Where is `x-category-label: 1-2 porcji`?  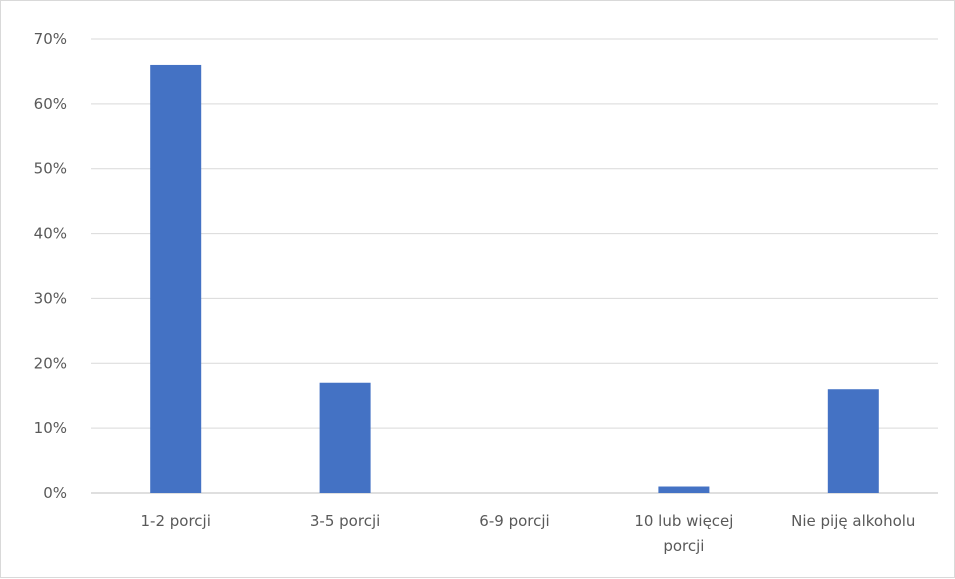 x-category-label: 1-2 porcji is located at coordinates (176, 521).